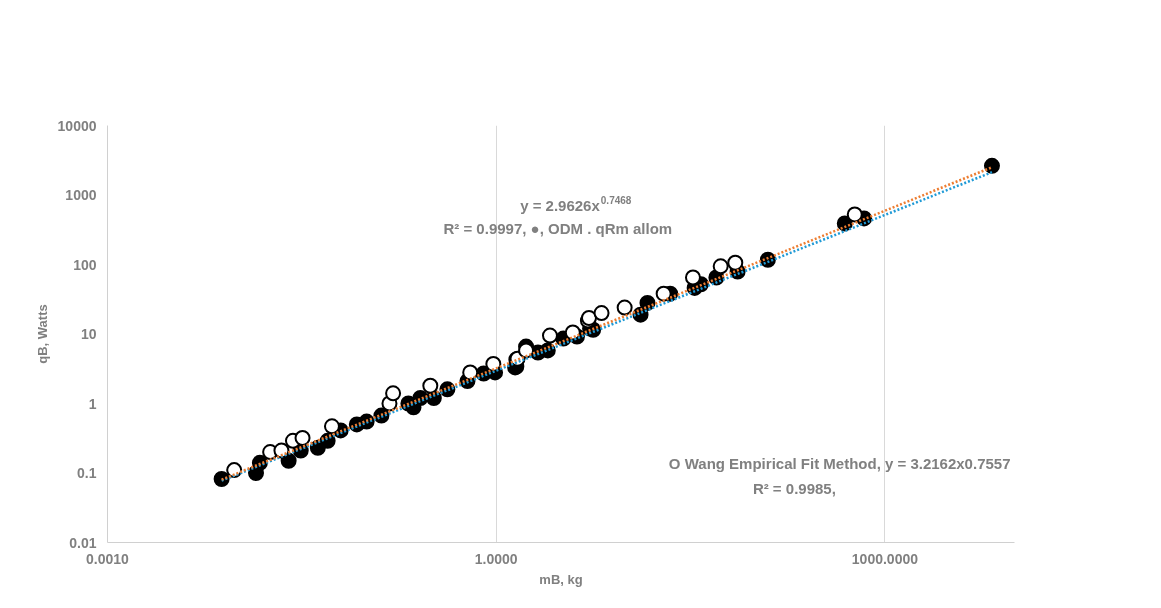  I want to click on y-tick-label: 10000, so click(77, 125).